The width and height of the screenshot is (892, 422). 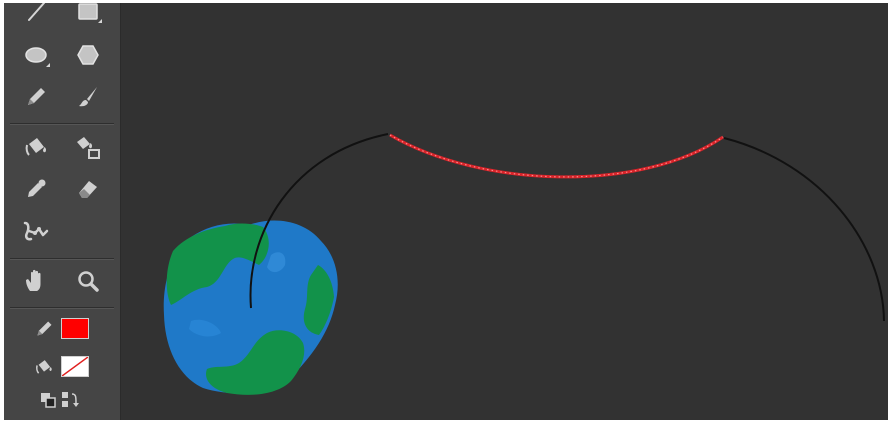 I want to click on eyedropper-icon, so click(x=37, y=188).